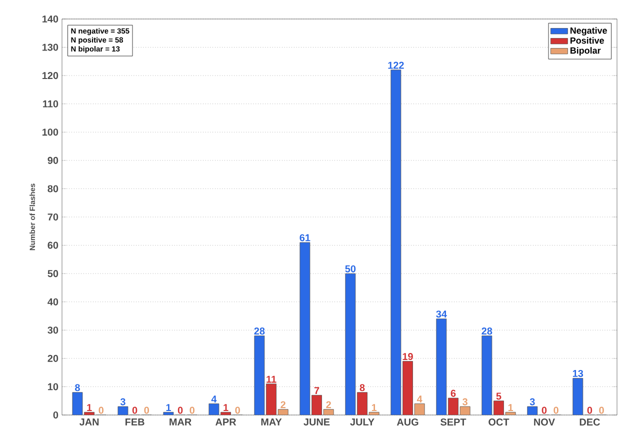 The height and width of the screenshot is (435, 619). I want to click on y-tick-label: 70, so click(53, 217).